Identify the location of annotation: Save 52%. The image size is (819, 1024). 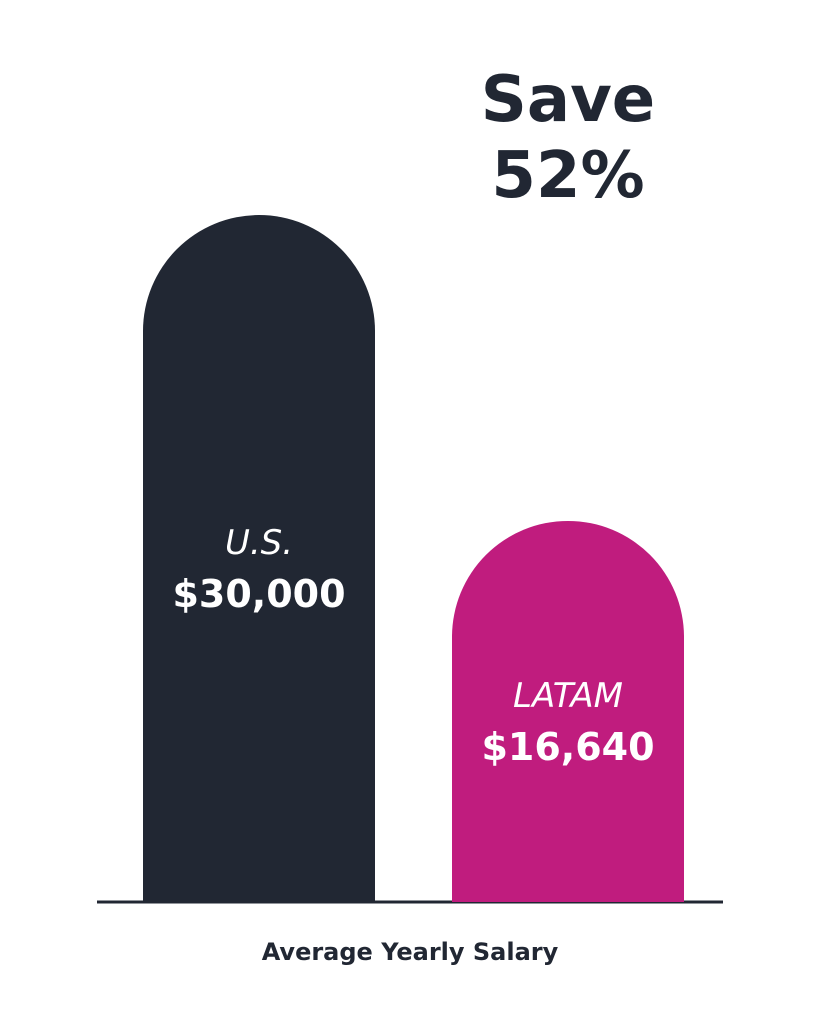
(568, 138).